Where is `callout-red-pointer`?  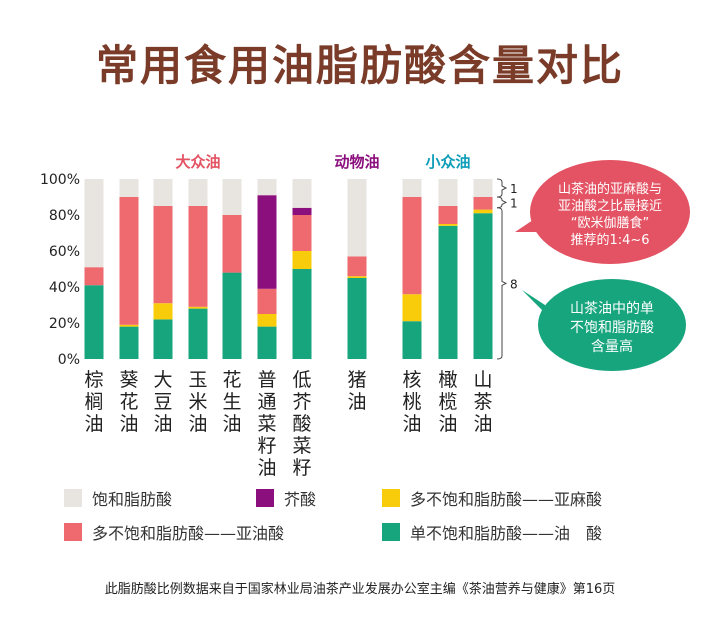
callout-red-pointer is located at coordinates (527, 225).